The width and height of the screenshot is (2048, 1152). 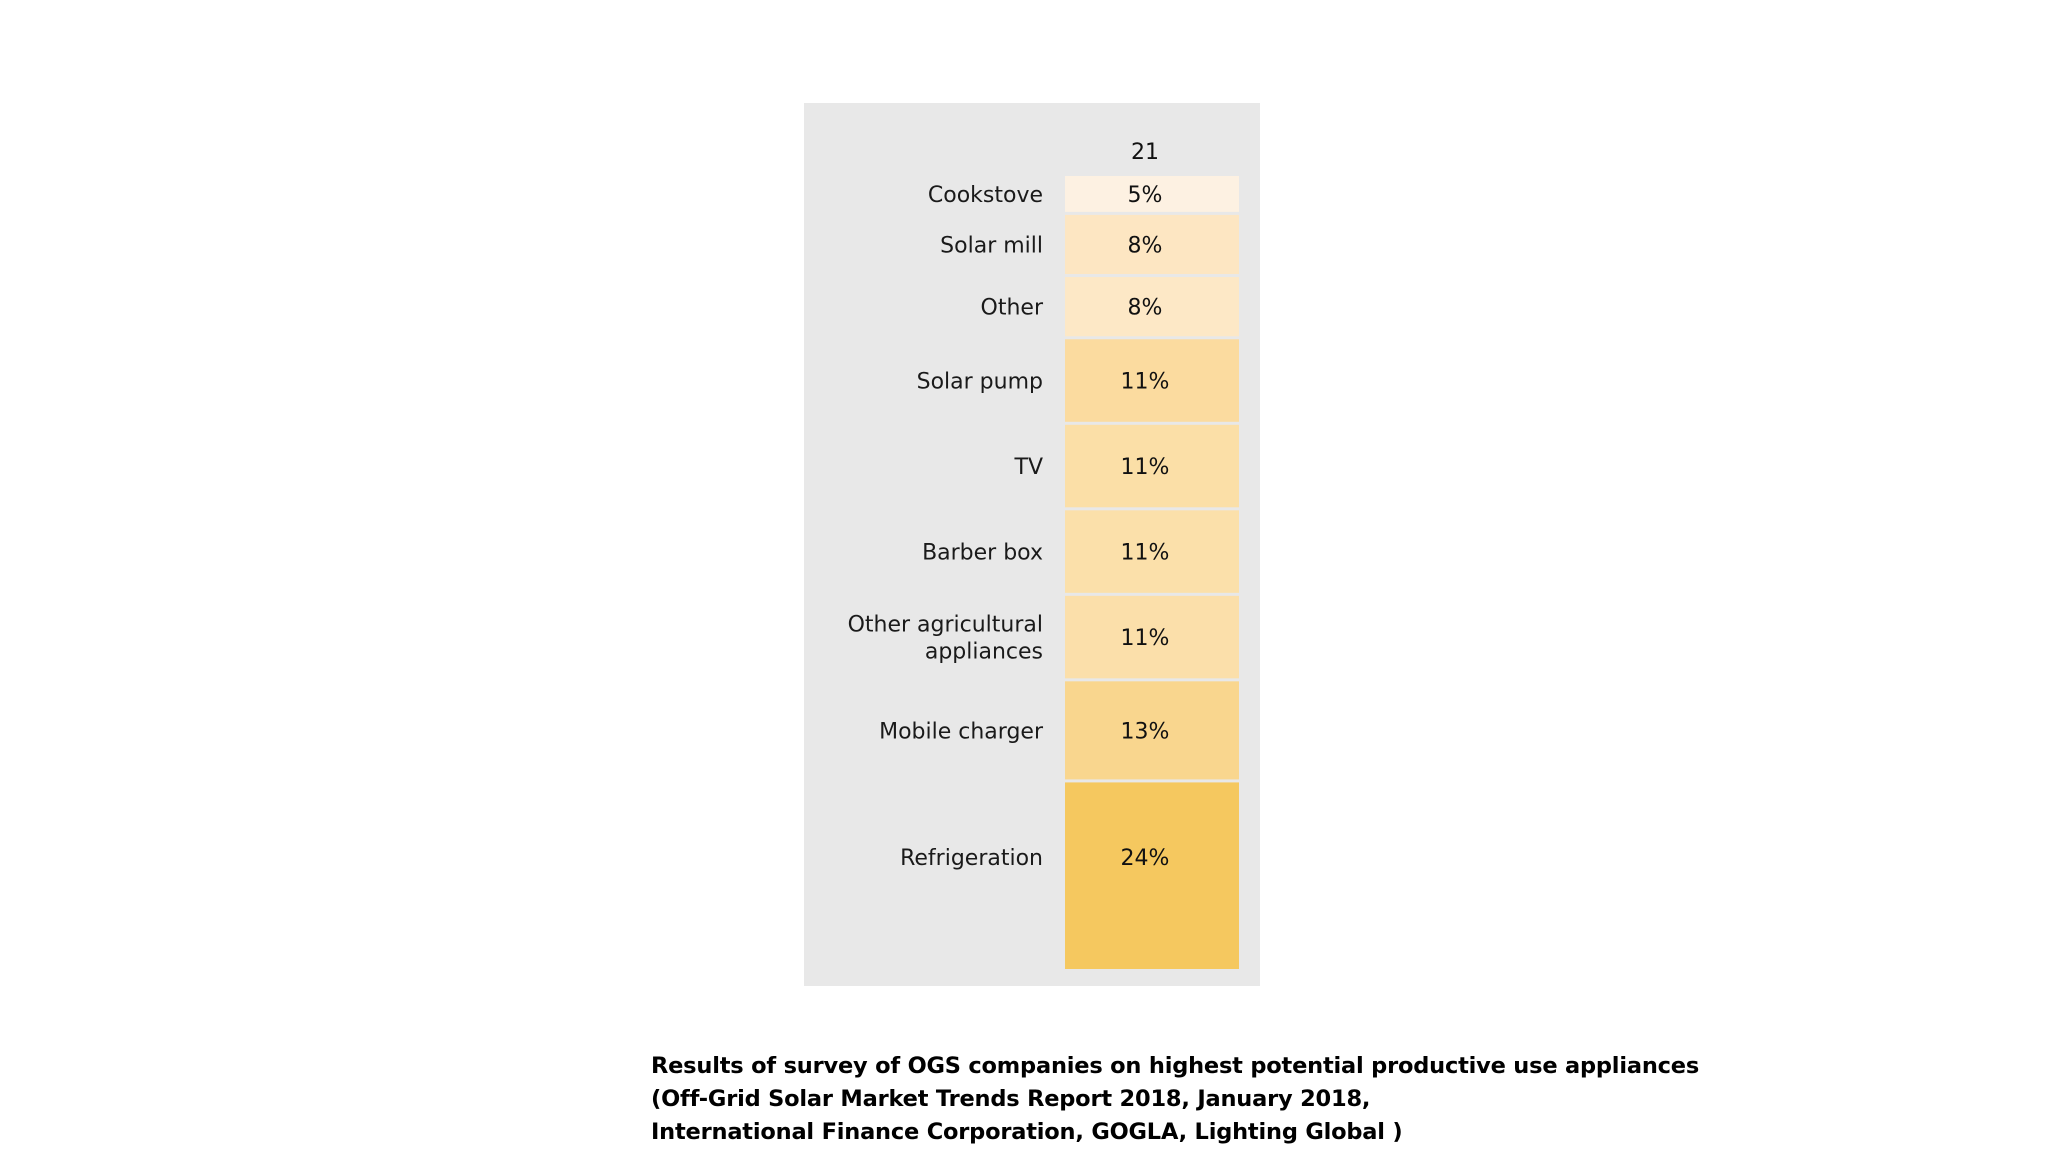 I want to click on column-total-label: 21, so click(x=1145, y=152).